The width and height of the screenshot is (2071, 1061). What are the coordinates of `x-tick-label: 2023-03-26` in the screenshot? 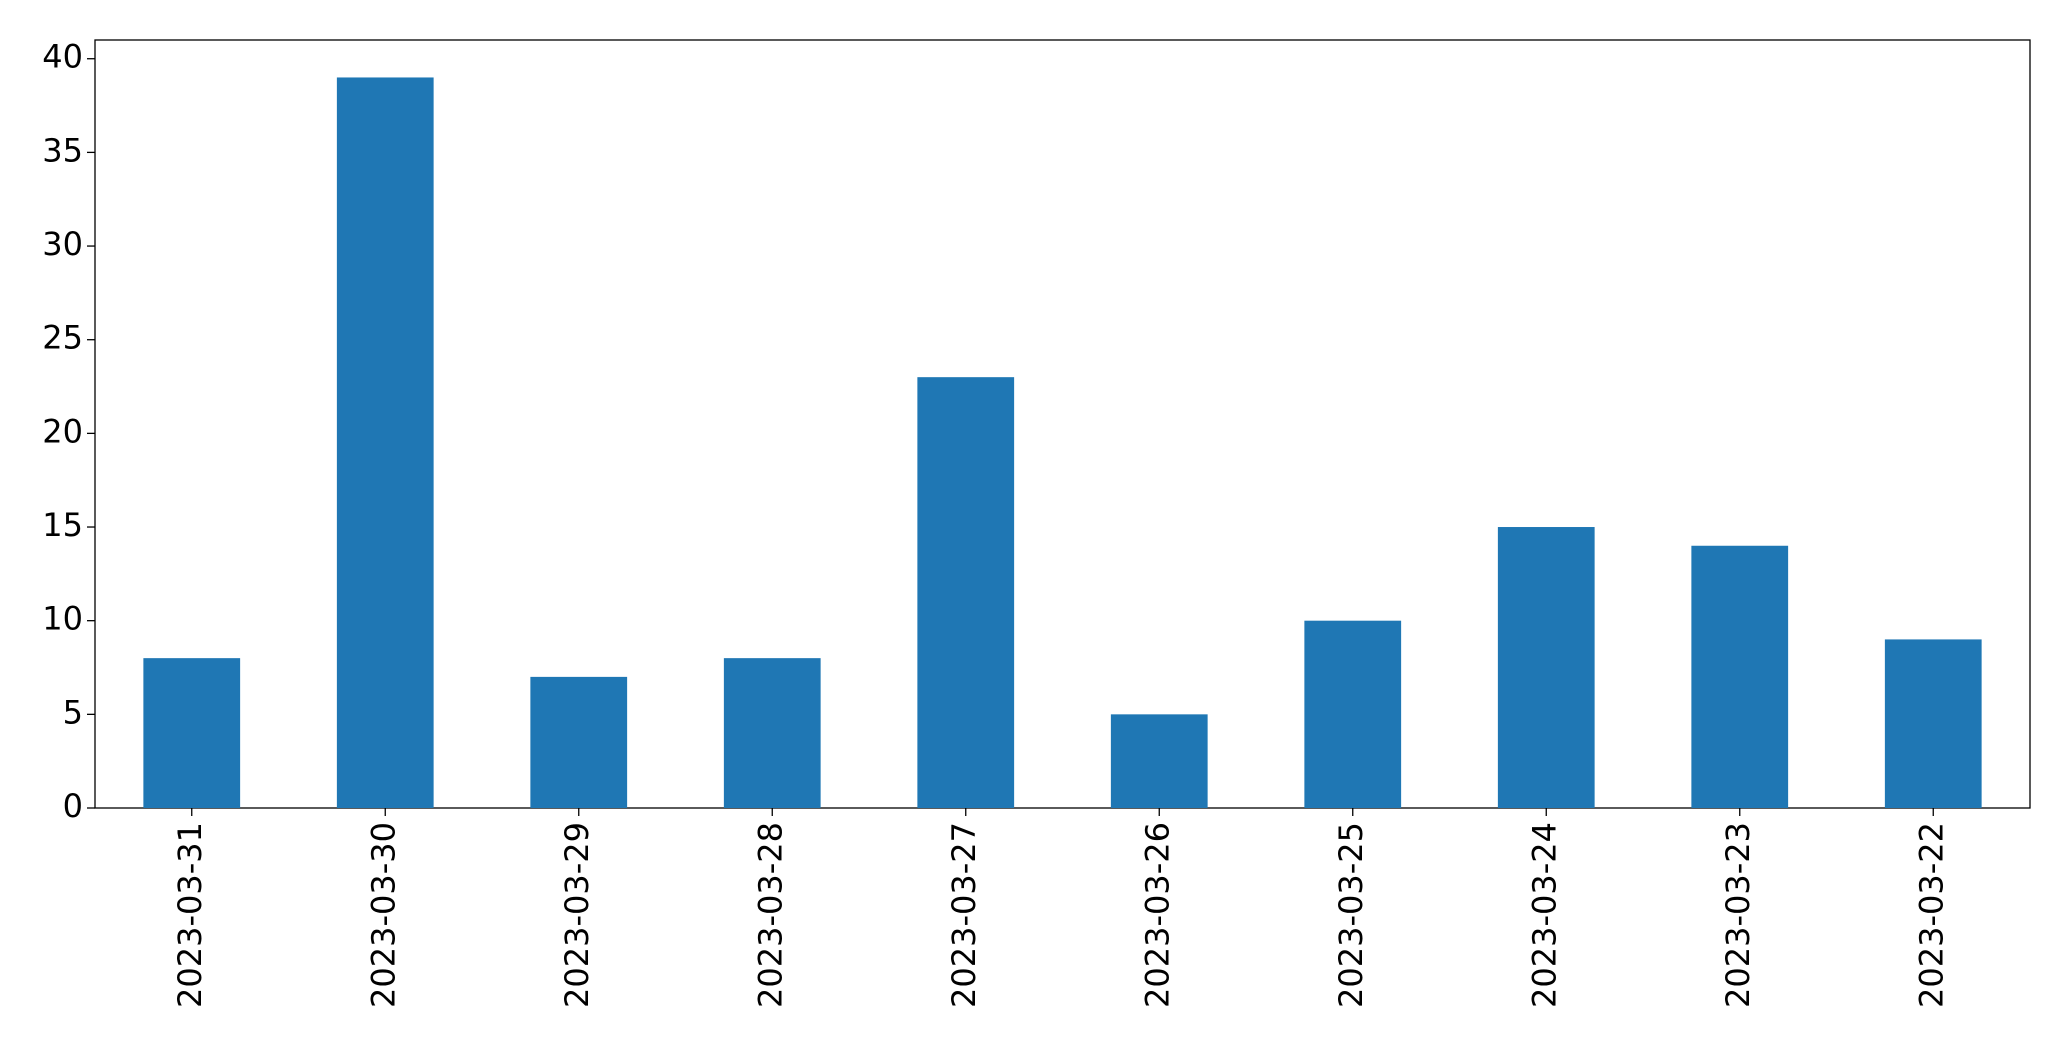 It's located at (1157, 915).